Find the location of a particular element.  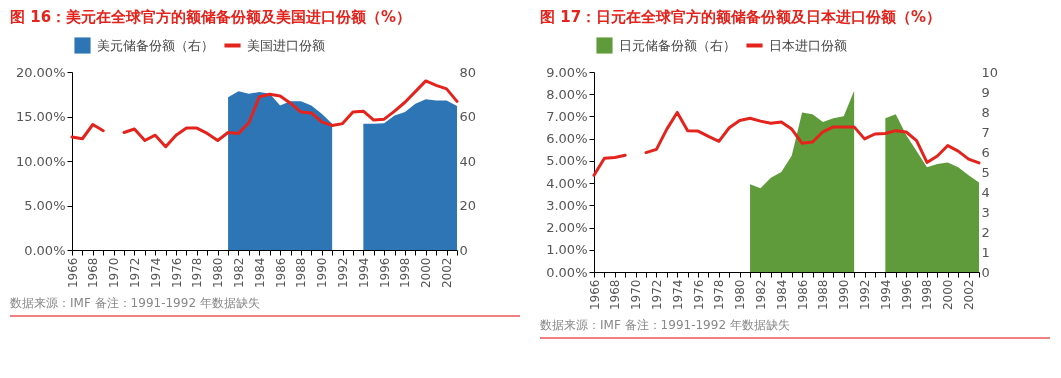

y2-tick-label: 20 is located at coordinates (468, 205).